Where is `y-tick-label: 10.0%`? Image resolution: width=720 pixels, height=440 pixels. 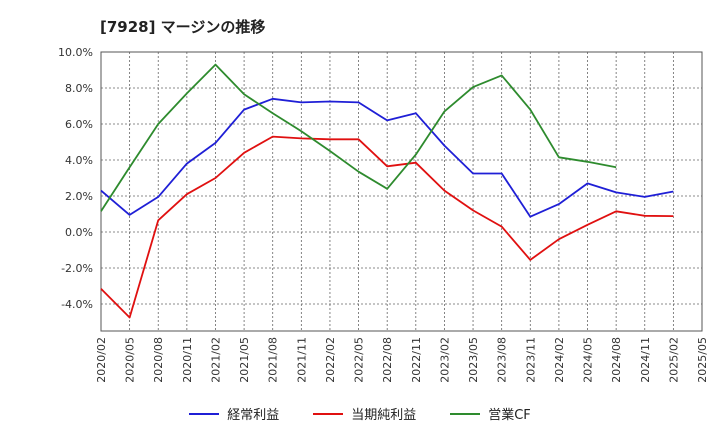
y-tick-label: 10.0% is located at coordinates (75, 52).